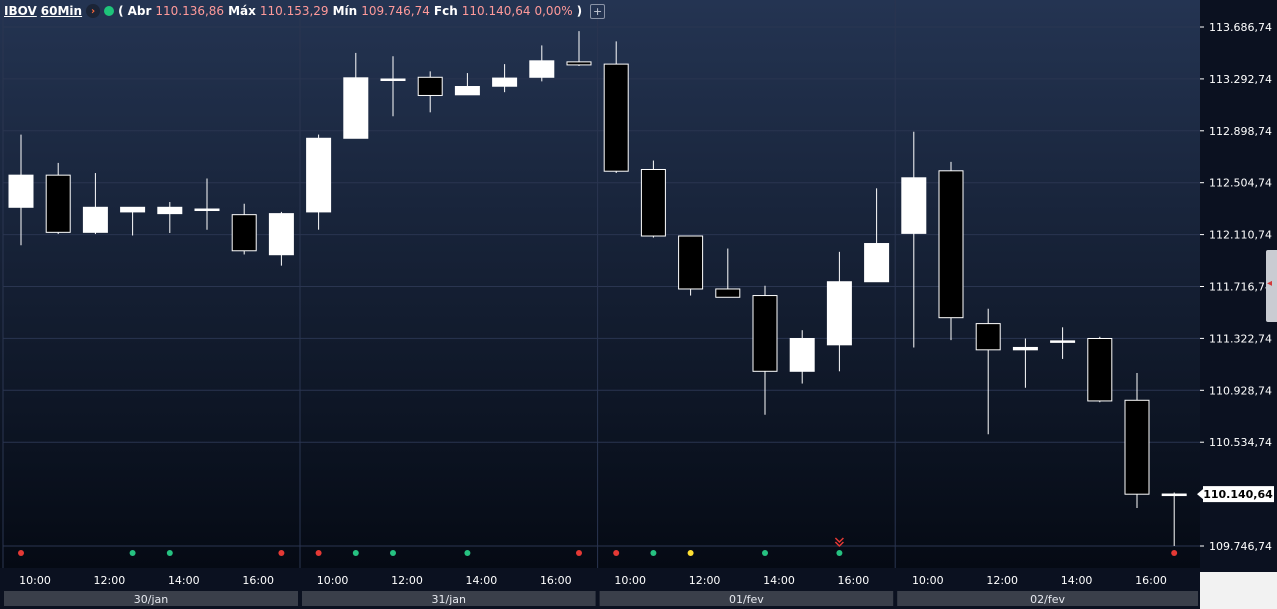  I want to click on day-label: 30/jan, so click(151, 599).